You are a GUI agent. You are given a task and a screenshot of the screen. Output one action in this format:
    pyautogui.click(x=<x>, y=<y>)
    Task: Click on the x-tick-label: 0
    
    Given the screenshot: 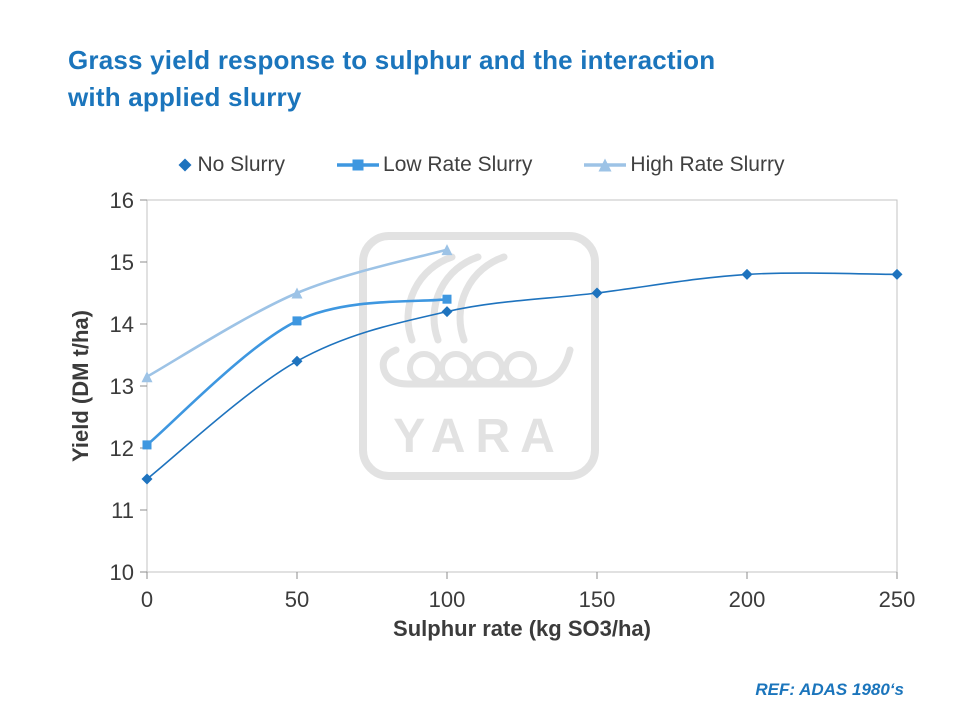 What is the action you would take?
    pyautogui.click(x=147, y=599)
    